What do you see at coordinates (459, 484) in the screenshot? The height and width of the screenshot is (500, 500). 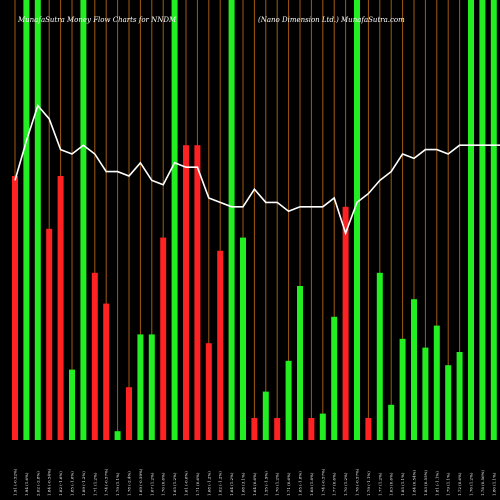 I see `x-tick-label: 1.72 (0.6%)` at bounding box center [459, 484].